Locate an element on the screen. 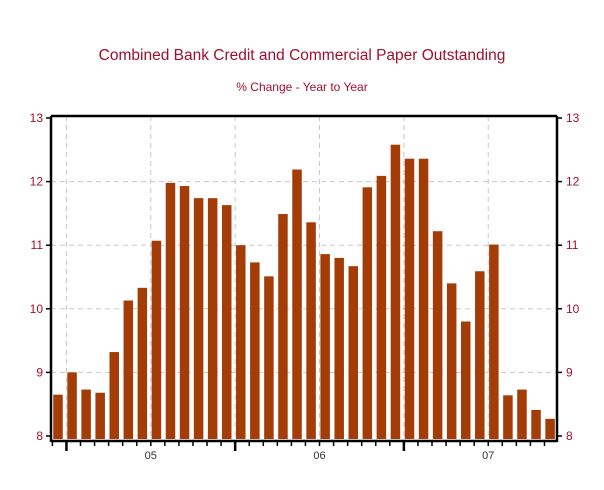  y-tick-label-left: 13 is located at coordinates (37, 118).